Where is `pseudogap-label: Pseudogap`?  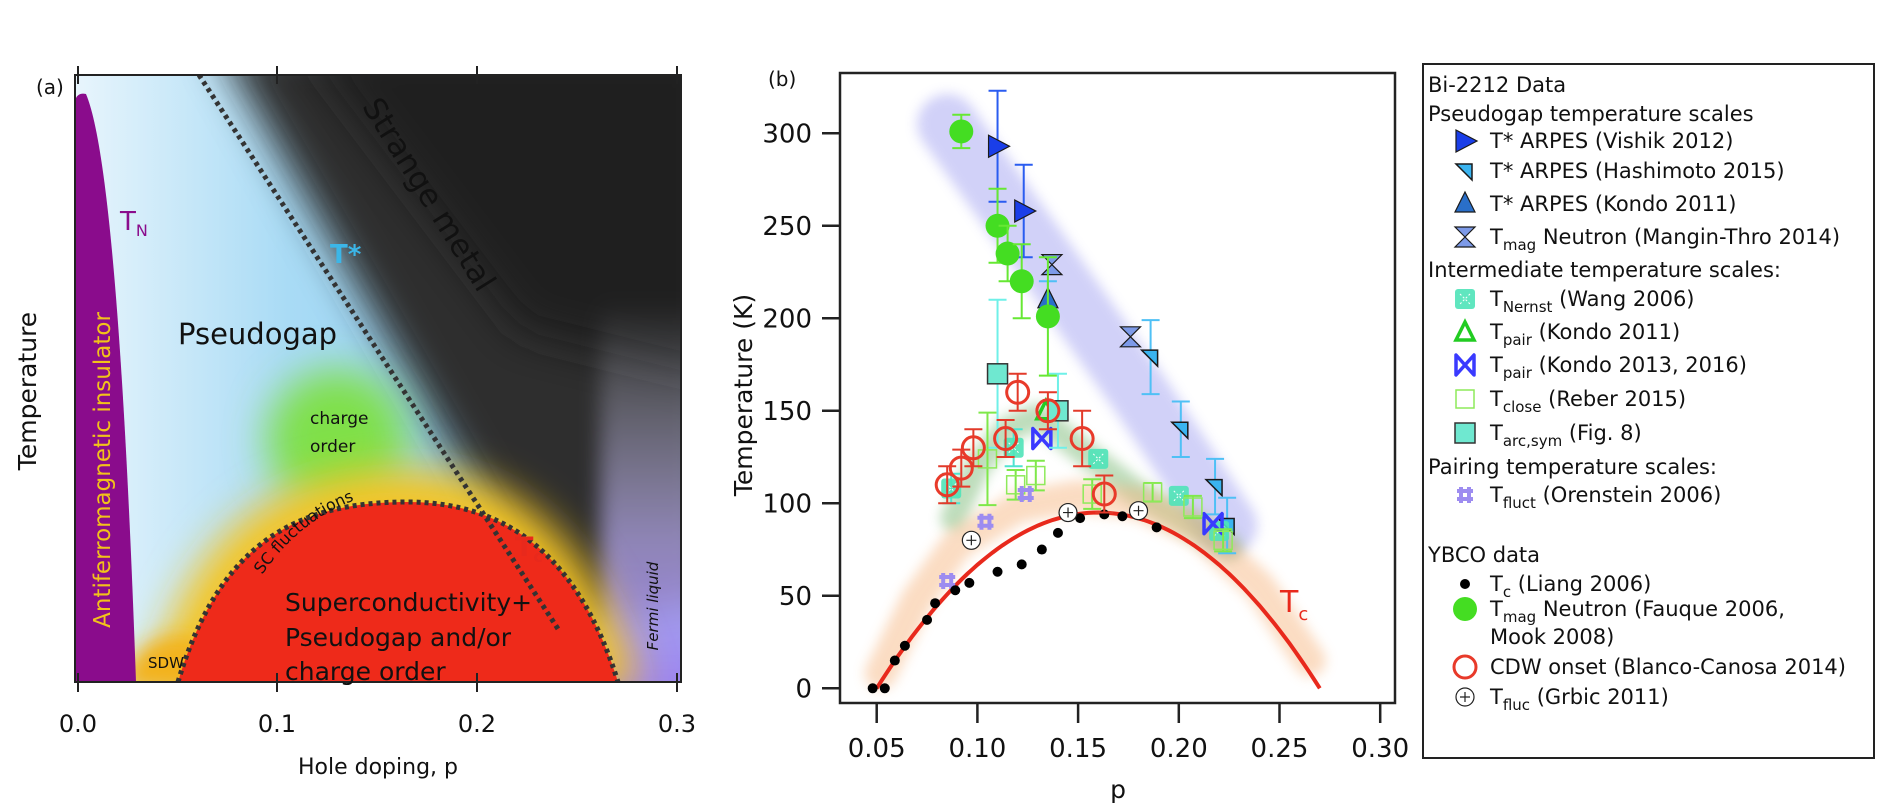
pseudogap-label: Pseudogap is located at coordinates (257, 334).